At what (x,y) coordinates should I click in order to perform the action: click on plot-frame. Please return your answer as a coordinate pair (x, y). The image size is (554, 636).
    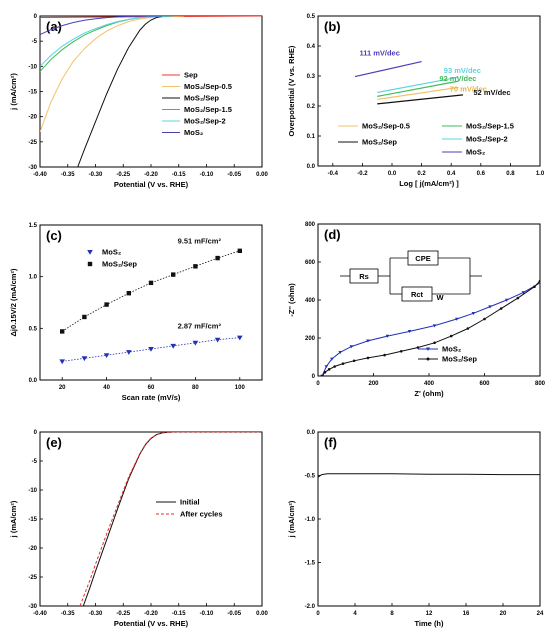
    Looking at the image, I should click on (429, 91).